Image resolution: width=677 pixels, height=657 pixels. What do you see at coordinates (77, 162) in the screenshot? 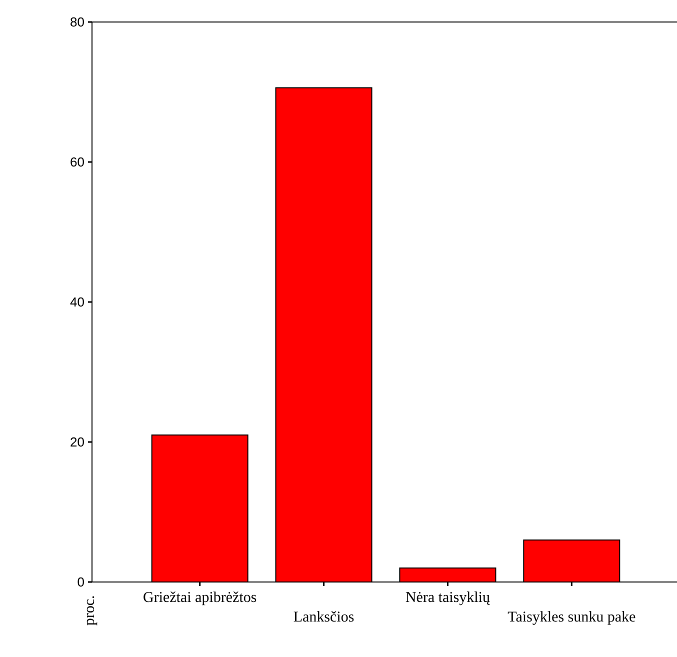
I see `y-tick-label: 60` at bounding box center [77, 162].